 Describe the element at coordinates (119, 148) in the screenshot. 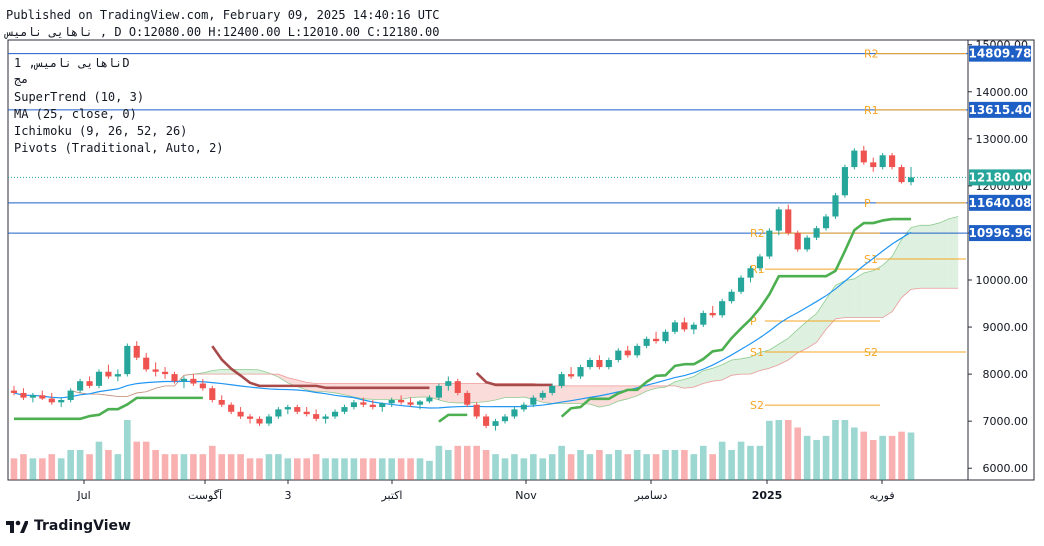

I see `indicator-pivots: Pivots (Traditional, Auto, 2)` at that location.